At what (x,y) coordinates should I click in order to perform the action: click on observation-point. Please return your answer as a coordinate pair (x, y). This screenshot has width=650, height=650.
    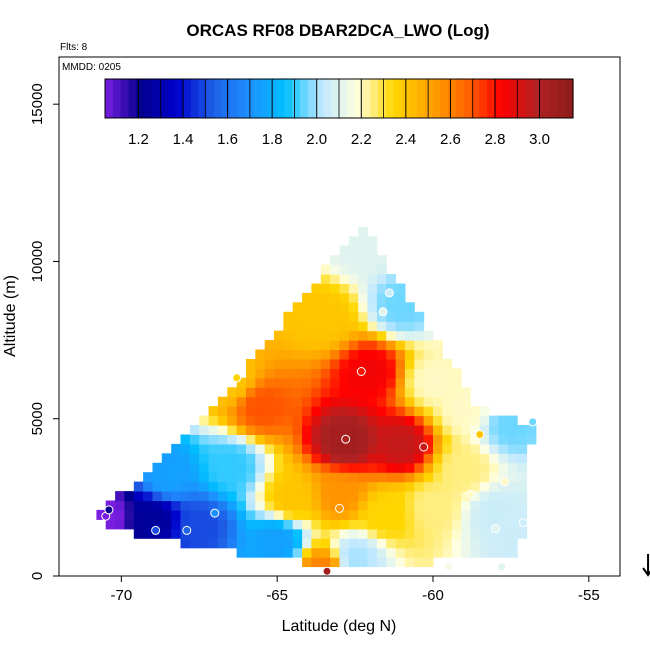
    Looking at the image, I should click on (361, 371).